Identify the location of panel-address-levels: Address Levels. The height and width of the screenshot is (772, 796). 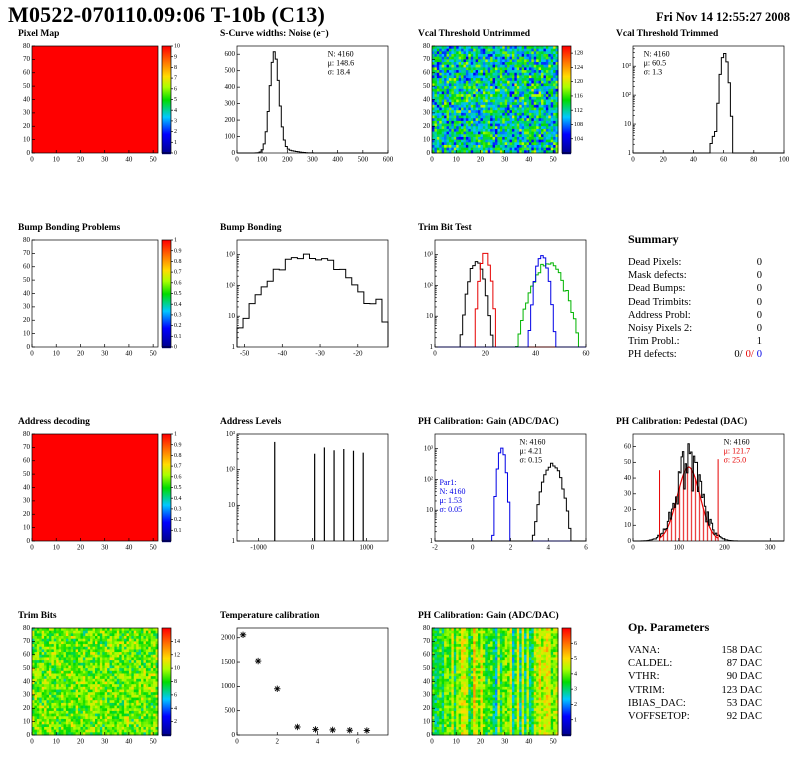
(305, 492).